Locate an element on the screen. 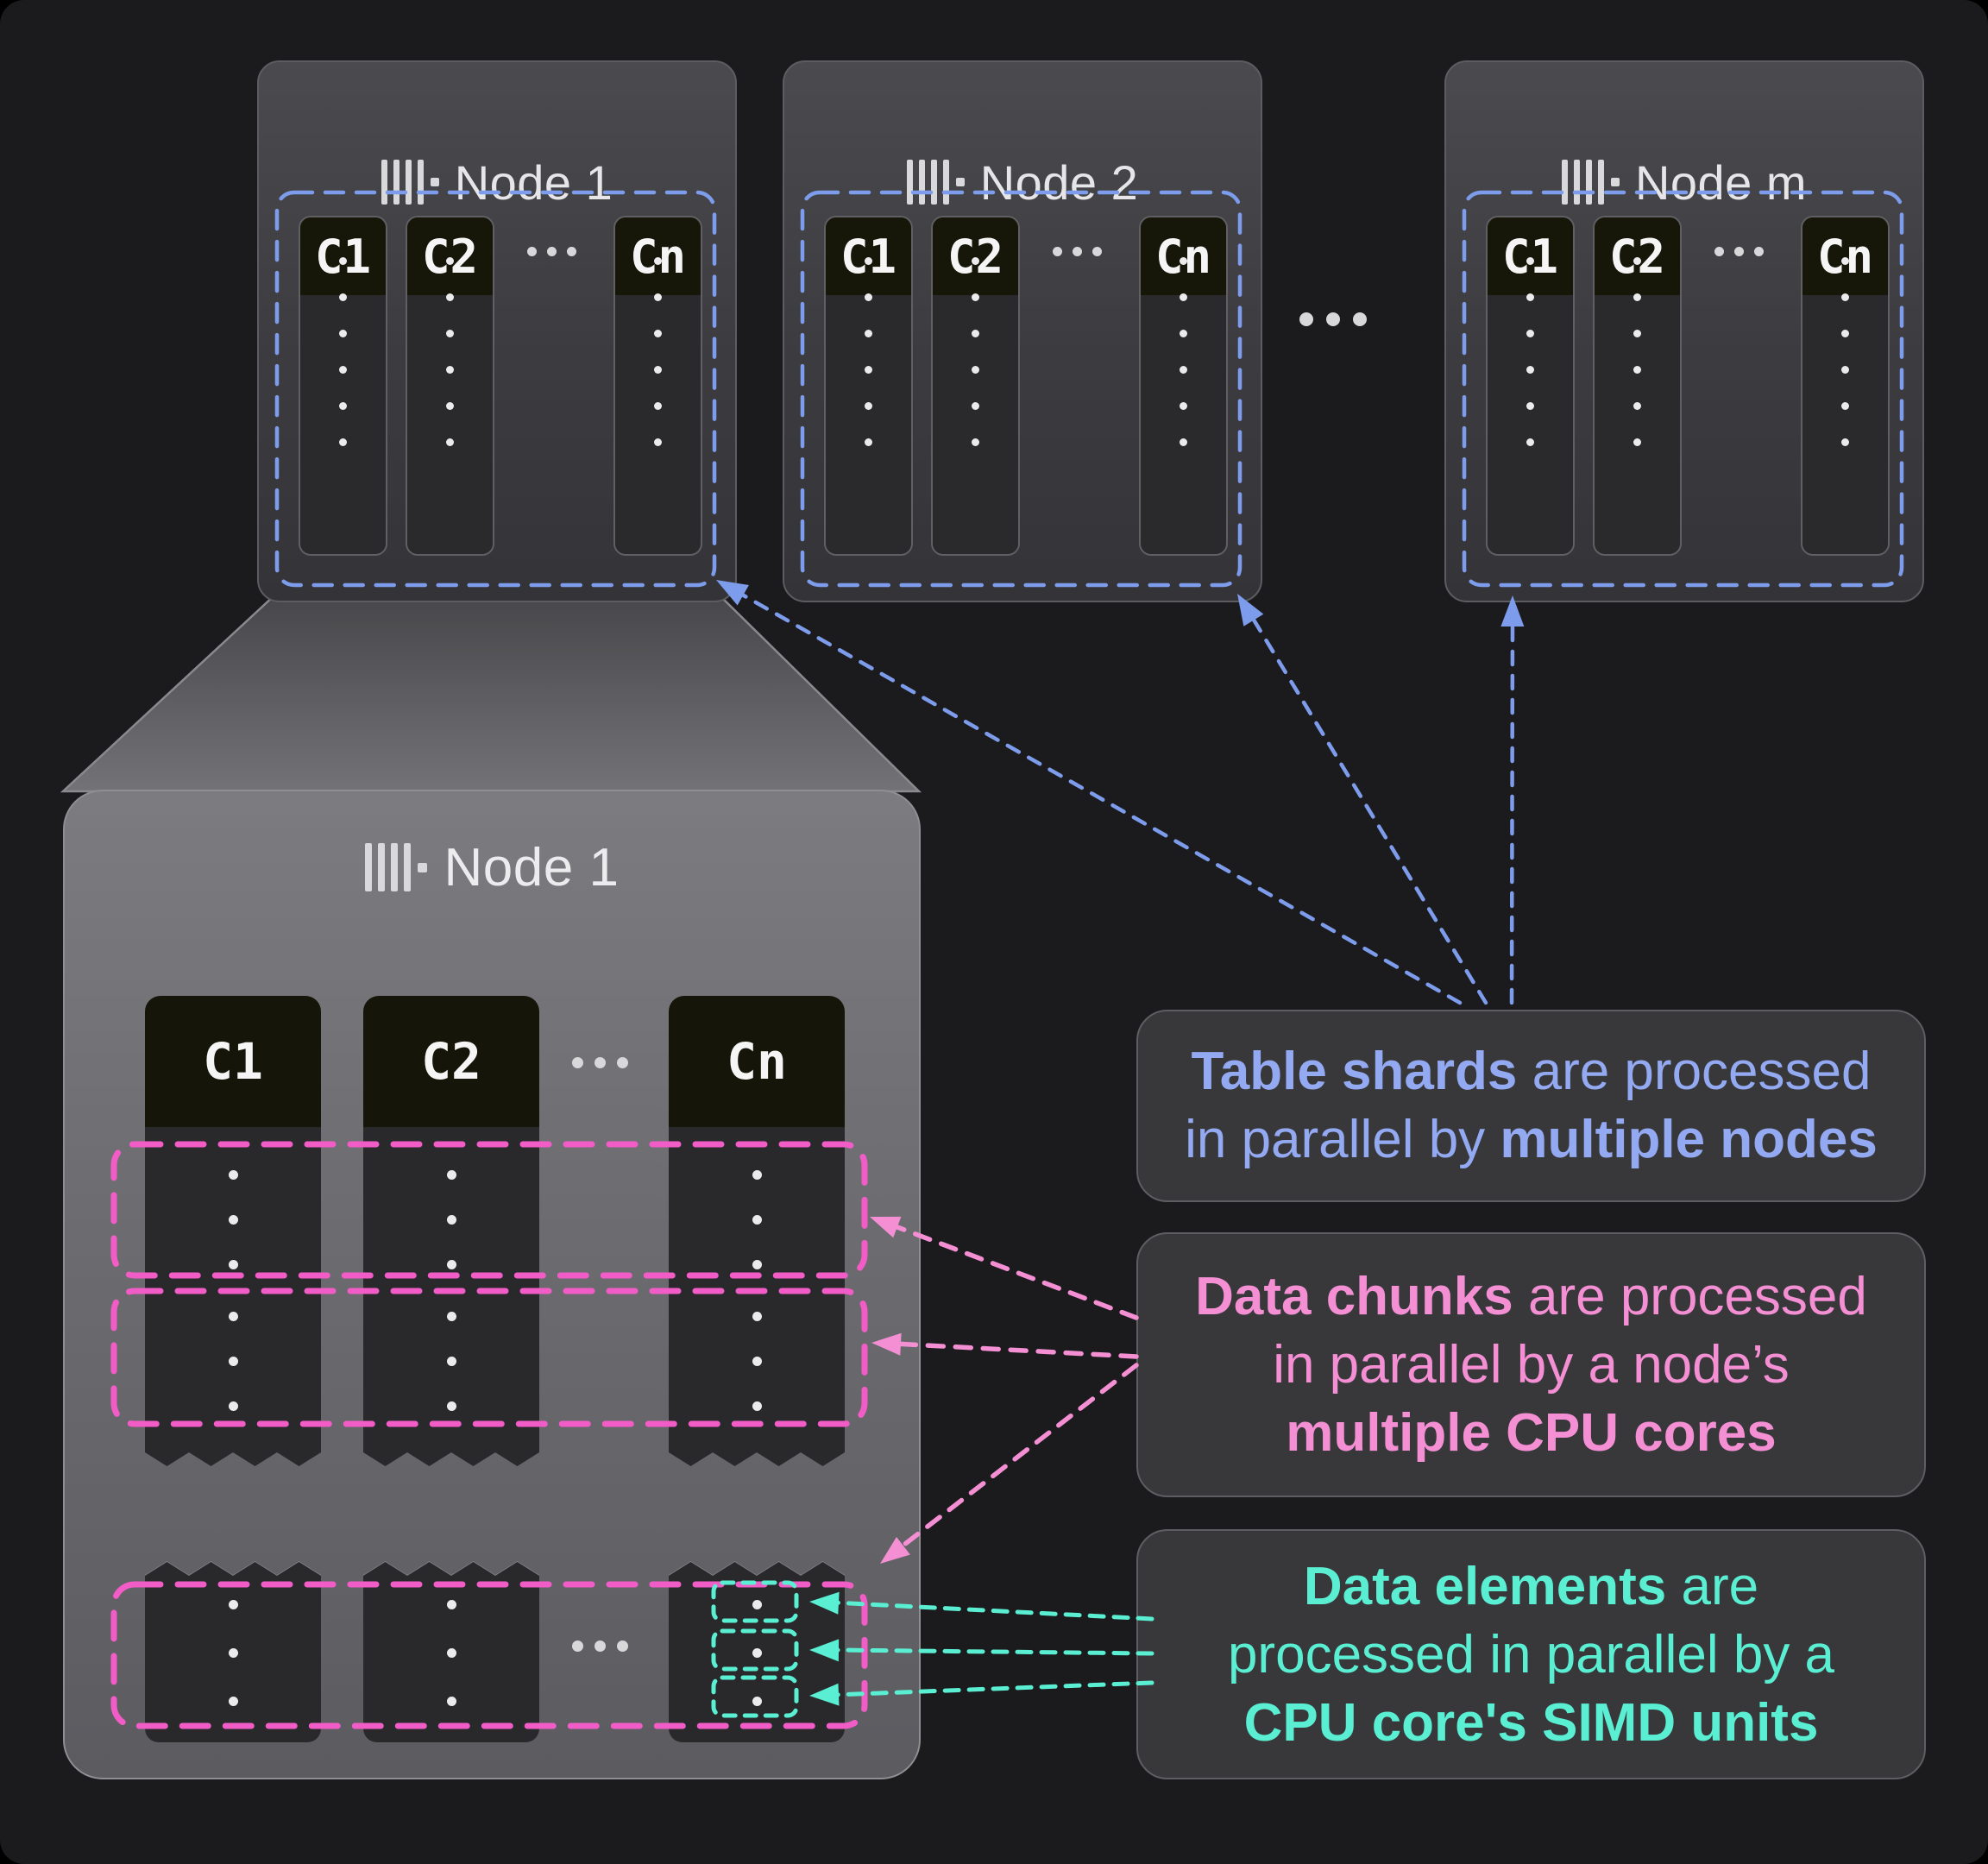 The image size is (1988, 1864). annotation-line: Data elements are is located at coordinates (1531, 1587).